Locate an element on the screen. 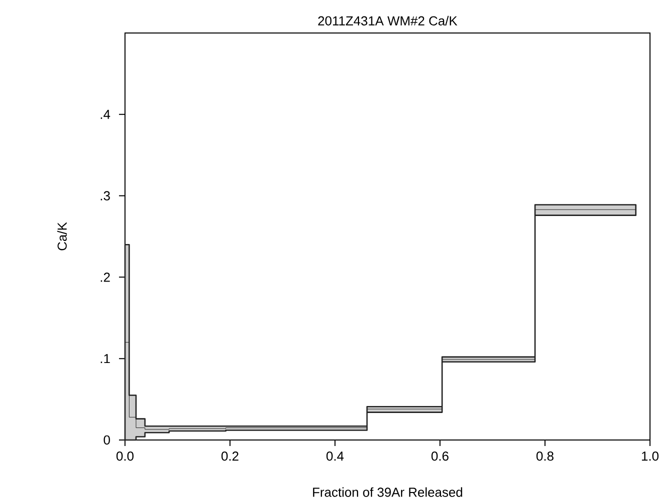  x-tick-label: 0.4 is located at coordinates (335, 456).